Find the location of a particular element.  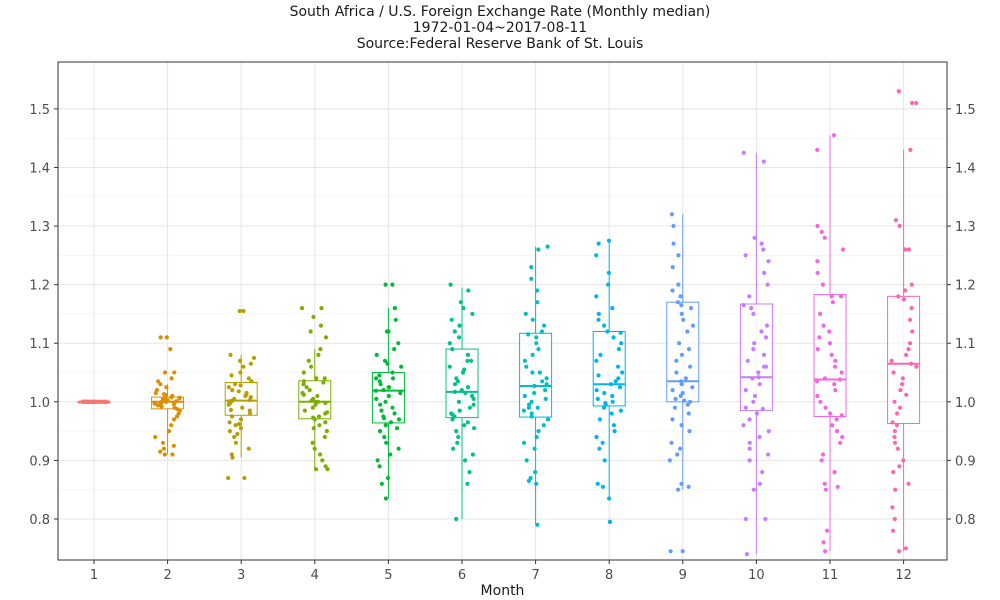

x-axis-title: Month is located at coordinates (503, 591).